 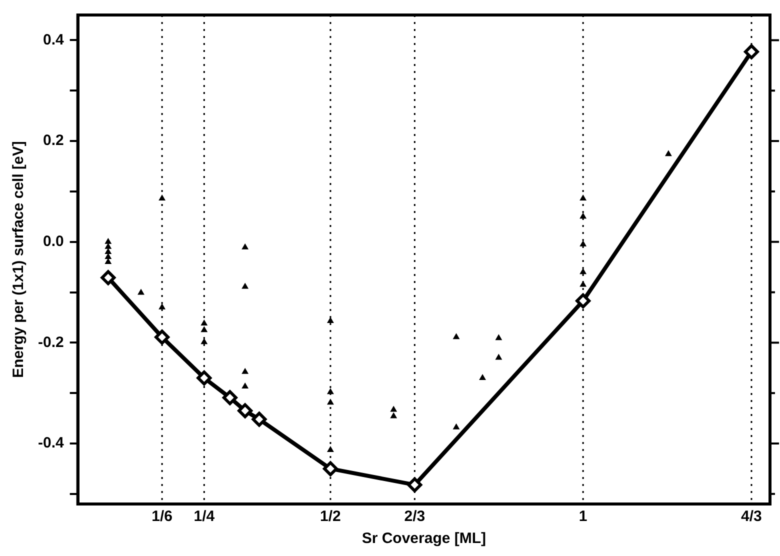 What do you see at coordinates (583, 517) in the screenshot?
I see `x-tick-label: 1` at bounding box center [583, 517].